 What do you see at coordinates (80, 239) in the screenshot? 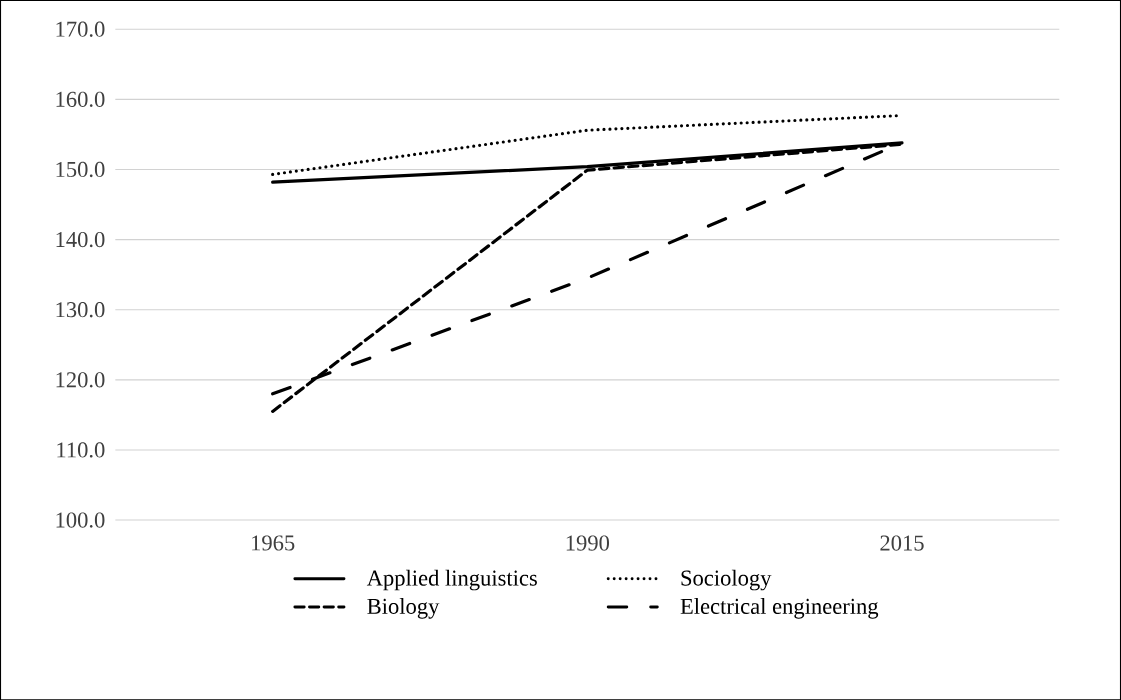
I see `y-tick-label: 140.0` at bounding box center [80, 239].